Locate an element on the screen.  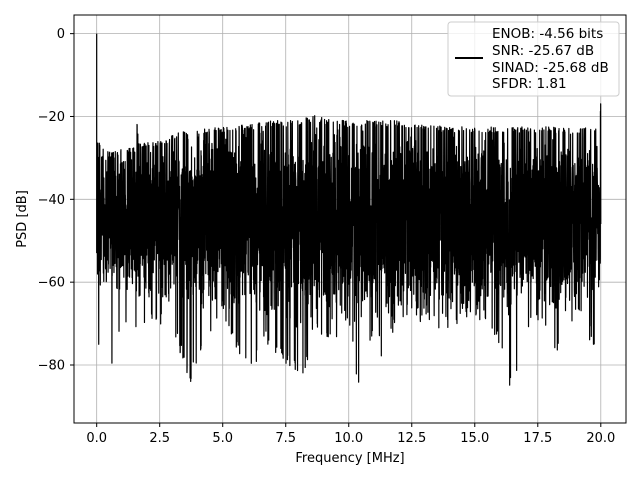
legend-entry-sinad: SINAD: -25.68 dB is located at coordinates (550, 68).